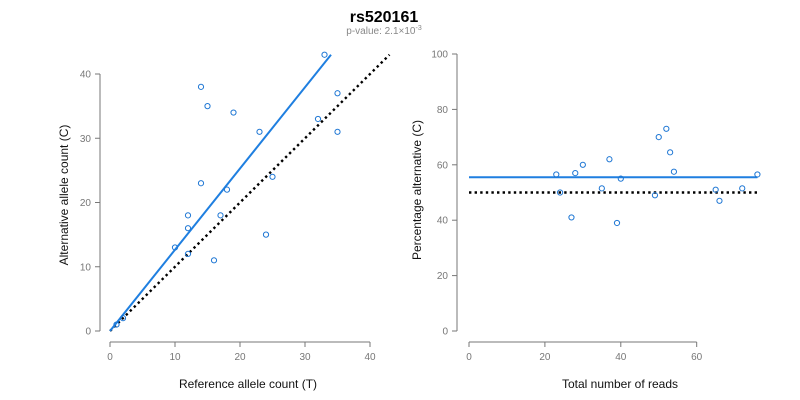 This screenshot has width=800, height=400. What do you see at coordinates (443, 110) in the screenshot?
I see `y-tick-label: 80` at bounding box center [443, 110].